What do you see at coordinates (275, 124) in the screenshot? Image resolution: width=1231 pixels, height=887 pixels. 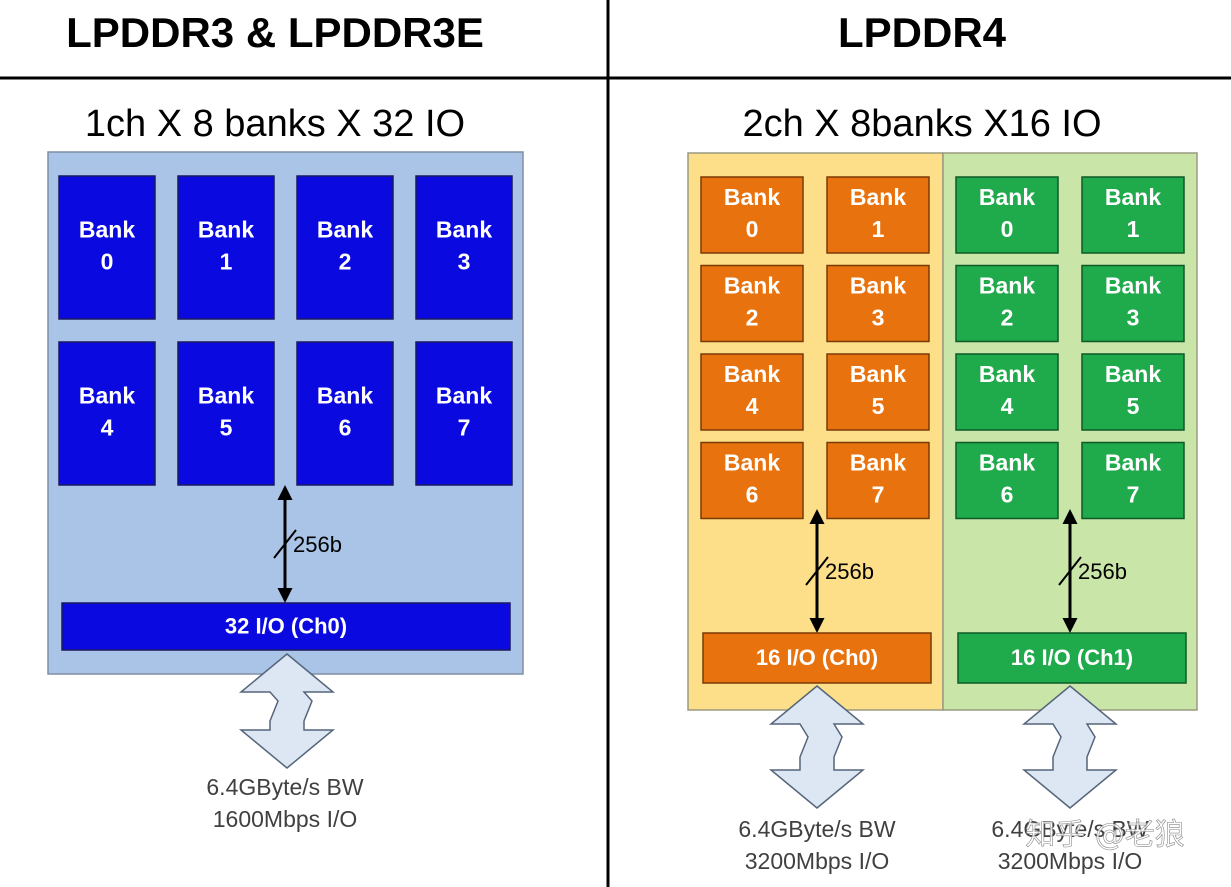 I see `subtitle-left: 1ch X 8 banks X 32 IO` at bounding box center [275, 124].